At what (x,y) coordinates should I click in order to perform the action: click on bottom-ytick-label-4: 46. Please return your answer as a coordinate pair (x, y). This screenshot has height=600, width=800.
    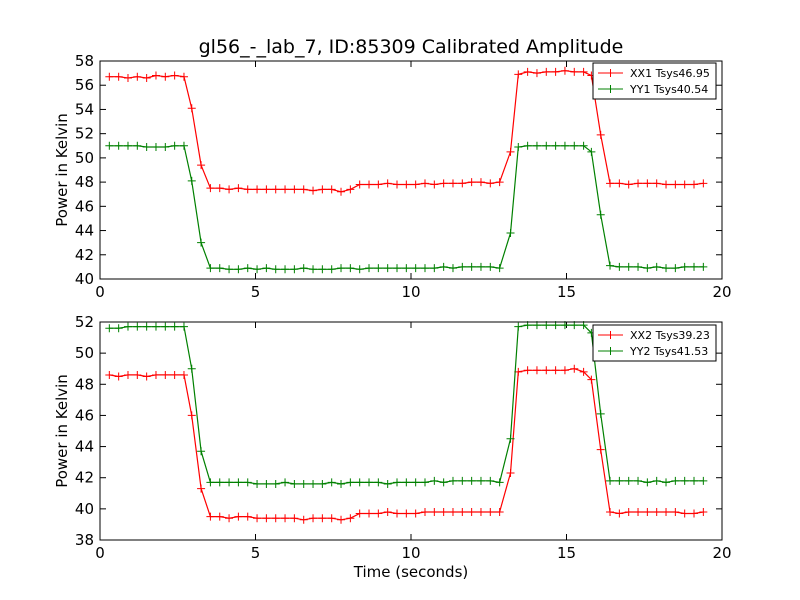
    Looking at the image, I should click on (84, 415).